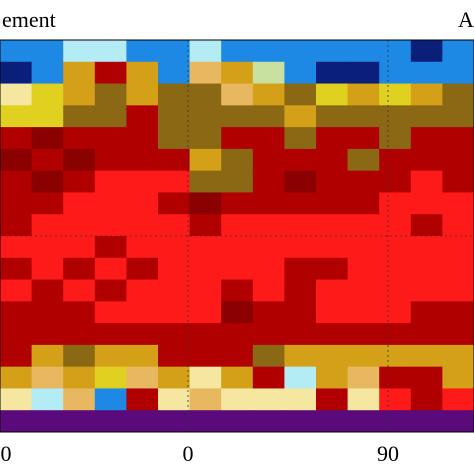 The image size is (474, 474). I want to click on panel-title: ement, so click(29, 19).